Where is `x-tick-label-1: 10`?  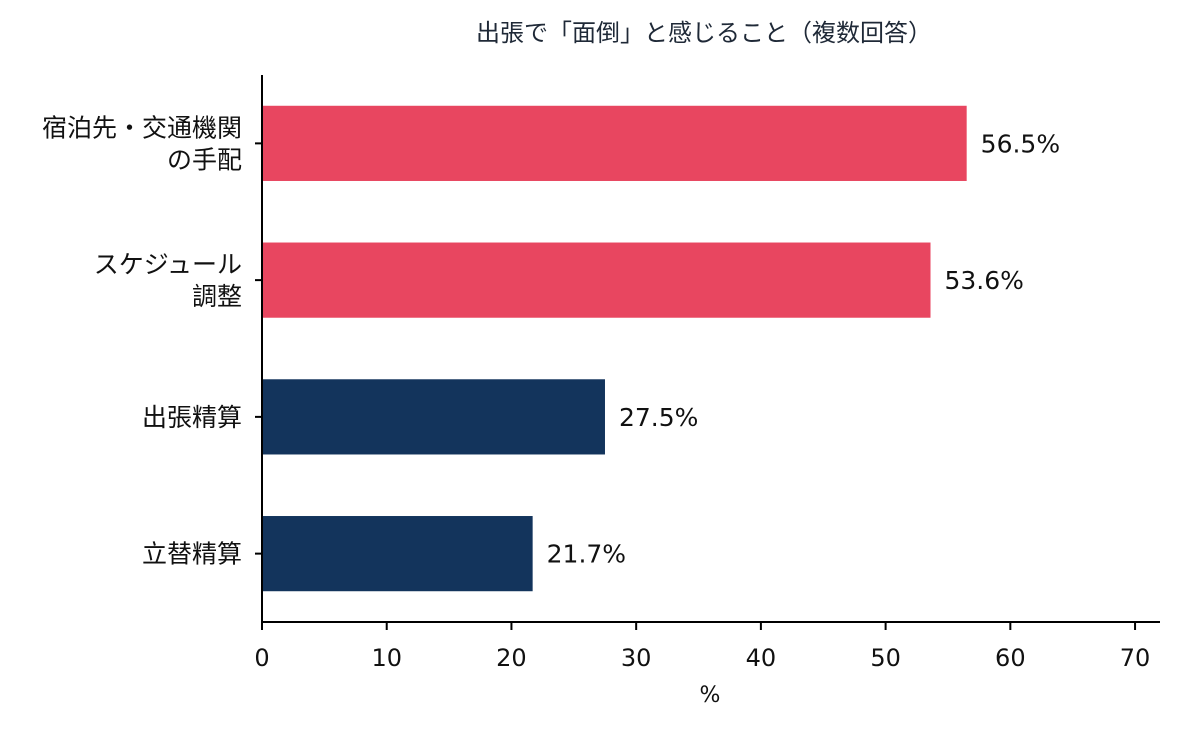 x-tick-label-1: 10 is located at coordinates (386, 658).